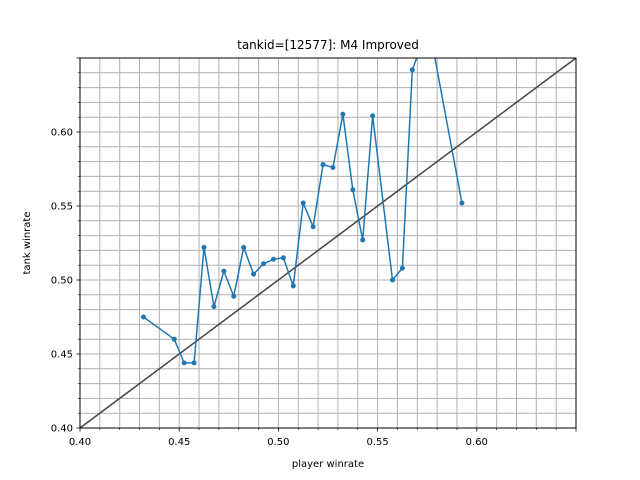 The image size is (640, 480). I want to click on x-tick-label: 0.40, so click(80, 442).